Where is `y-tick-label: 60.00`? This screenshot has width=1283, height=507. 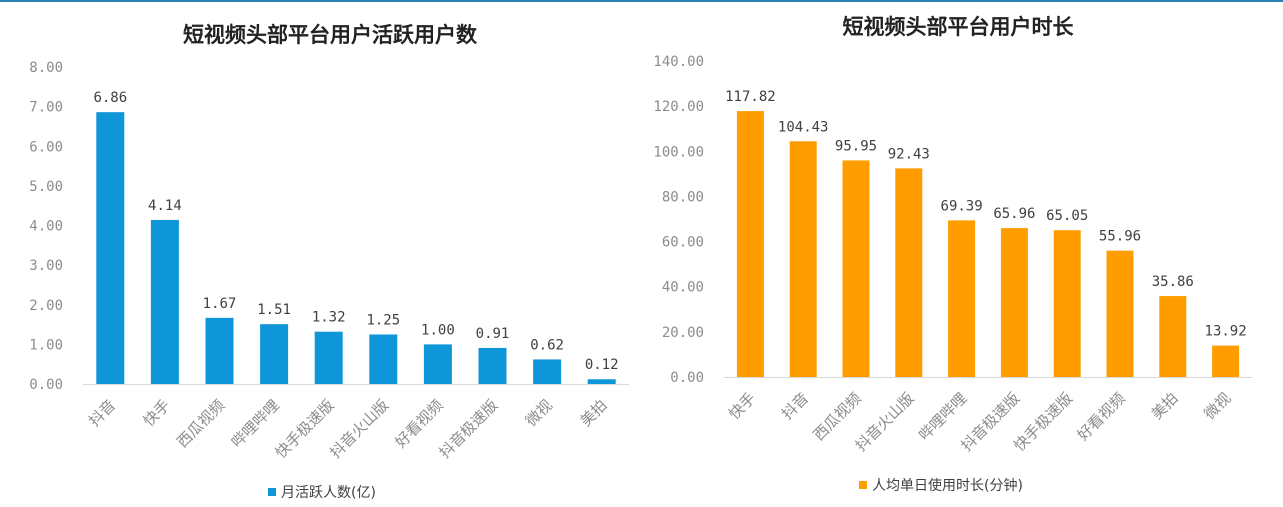 y-tick-label: 60.00 is located at coordinates (683, 243).